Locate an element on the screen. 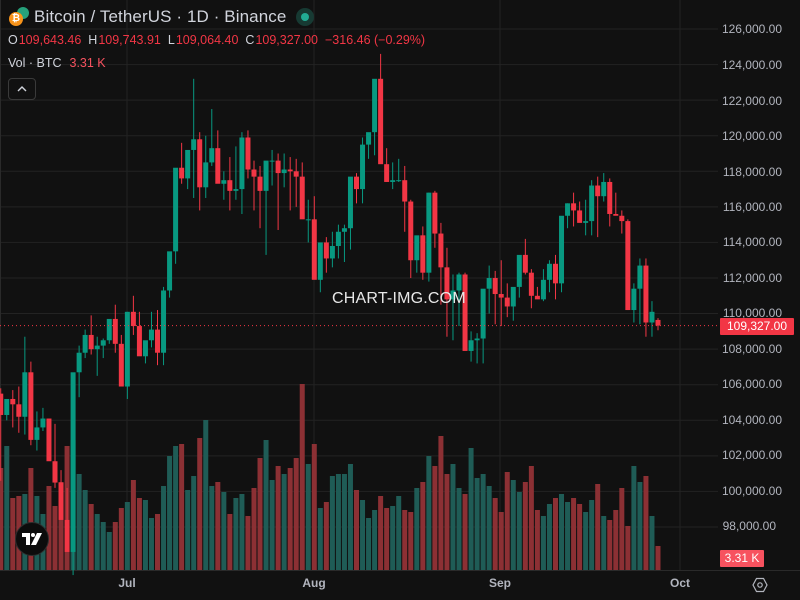  settings-gear-icon is located at coordinates (760, 585).